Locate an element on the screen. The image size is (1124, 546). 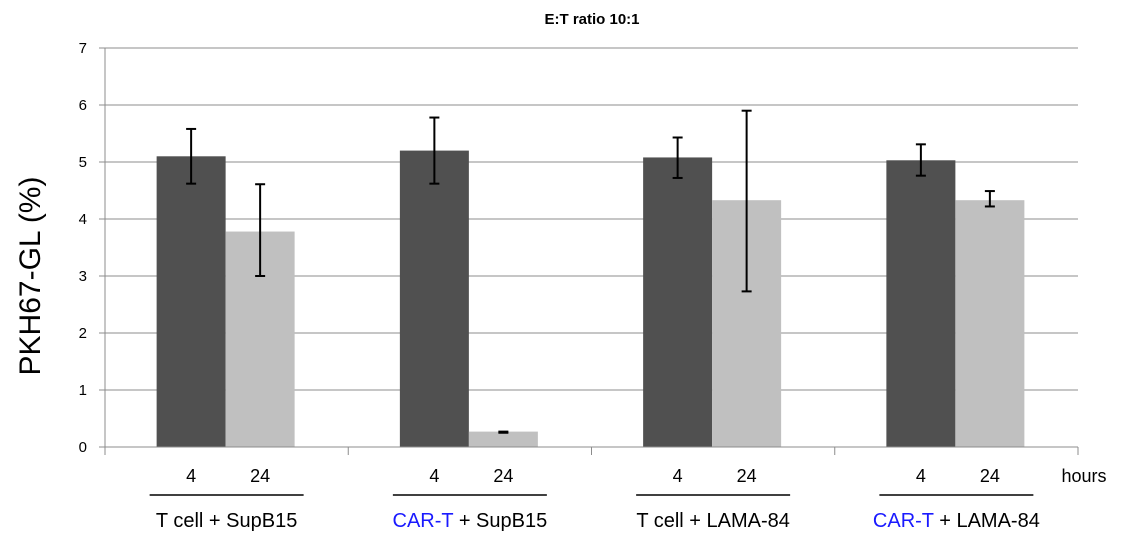
group-label: CAR-T + SupB15 is located at coordinates (470, 521).